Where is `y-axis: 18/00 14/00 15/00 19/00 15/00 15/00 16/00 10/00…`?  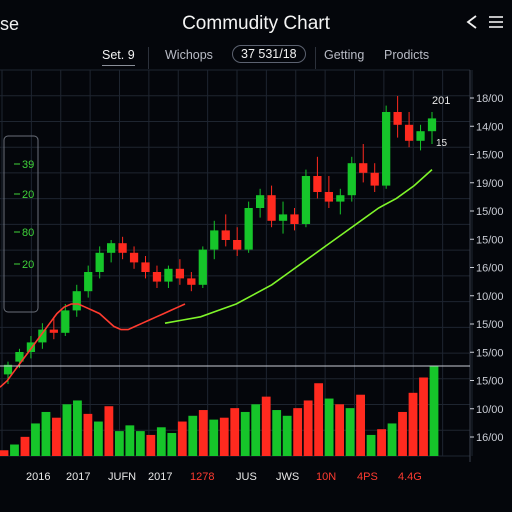 y-axis: 18/00 14/00 15/00 19/00 15/00 15/00 16/00 10/00… is located at coordinates (487, 268).